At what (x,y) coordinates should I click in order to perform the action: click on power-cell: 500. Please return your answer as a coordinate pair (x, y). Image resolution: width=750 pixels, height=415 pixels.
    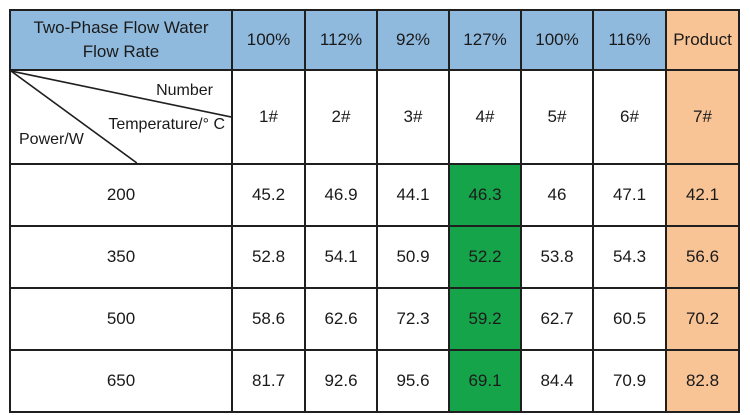
    Looking at the image, I should click on (121, 319).